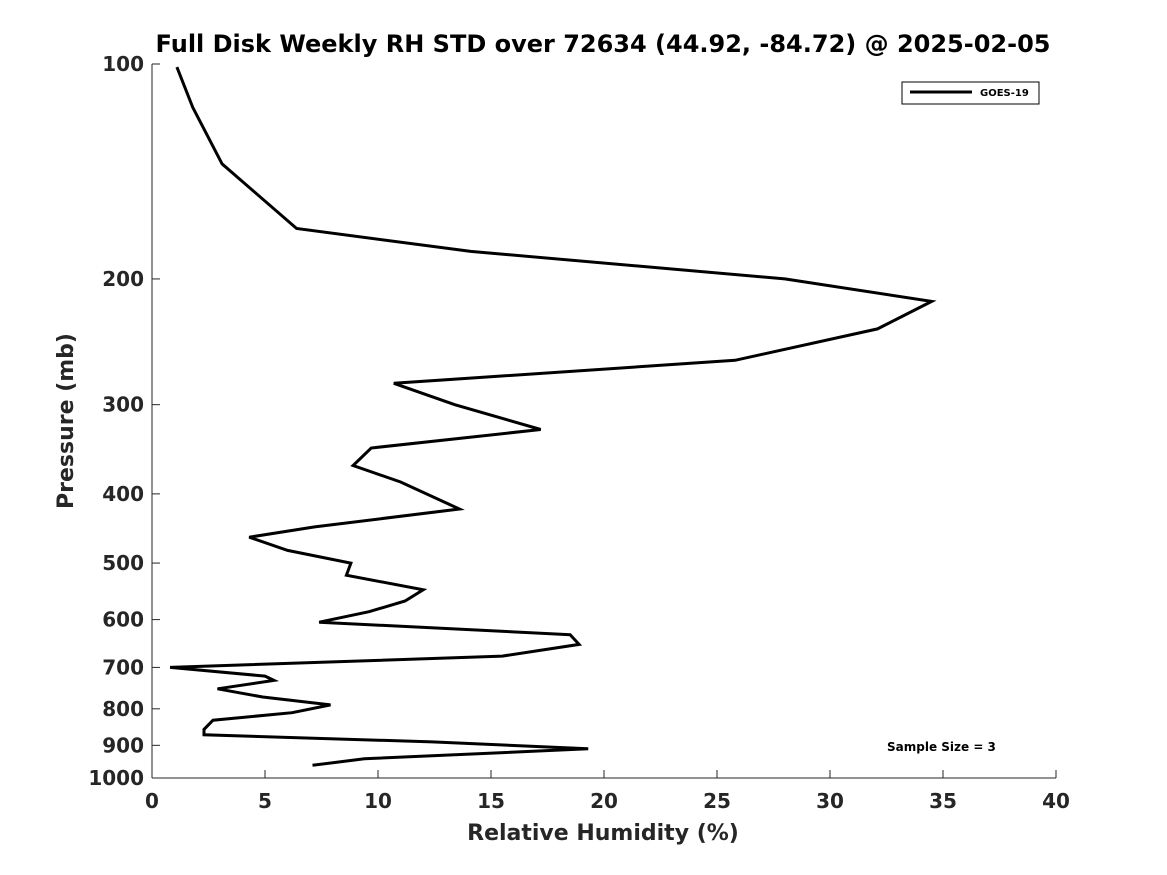 Image resolution: width=1167 pixels, height=875 pixels. Describe the element at coordinates (123, 64) in the screenshot. I see `y-tick-label: 100` at that location.